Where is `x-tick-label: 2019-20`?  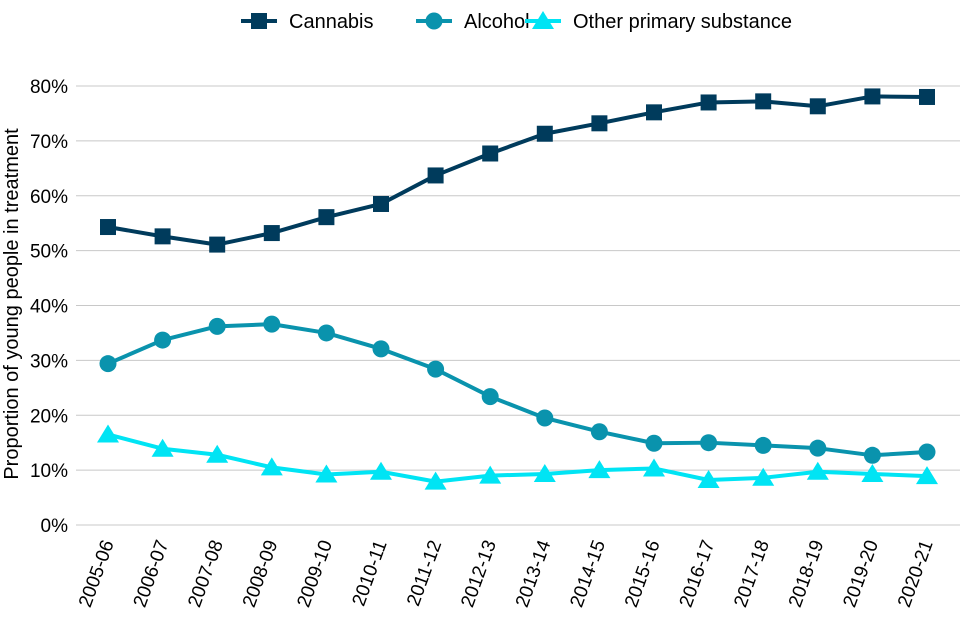 x-tick-label: 2019-20 is located at coordinates (862, 574).